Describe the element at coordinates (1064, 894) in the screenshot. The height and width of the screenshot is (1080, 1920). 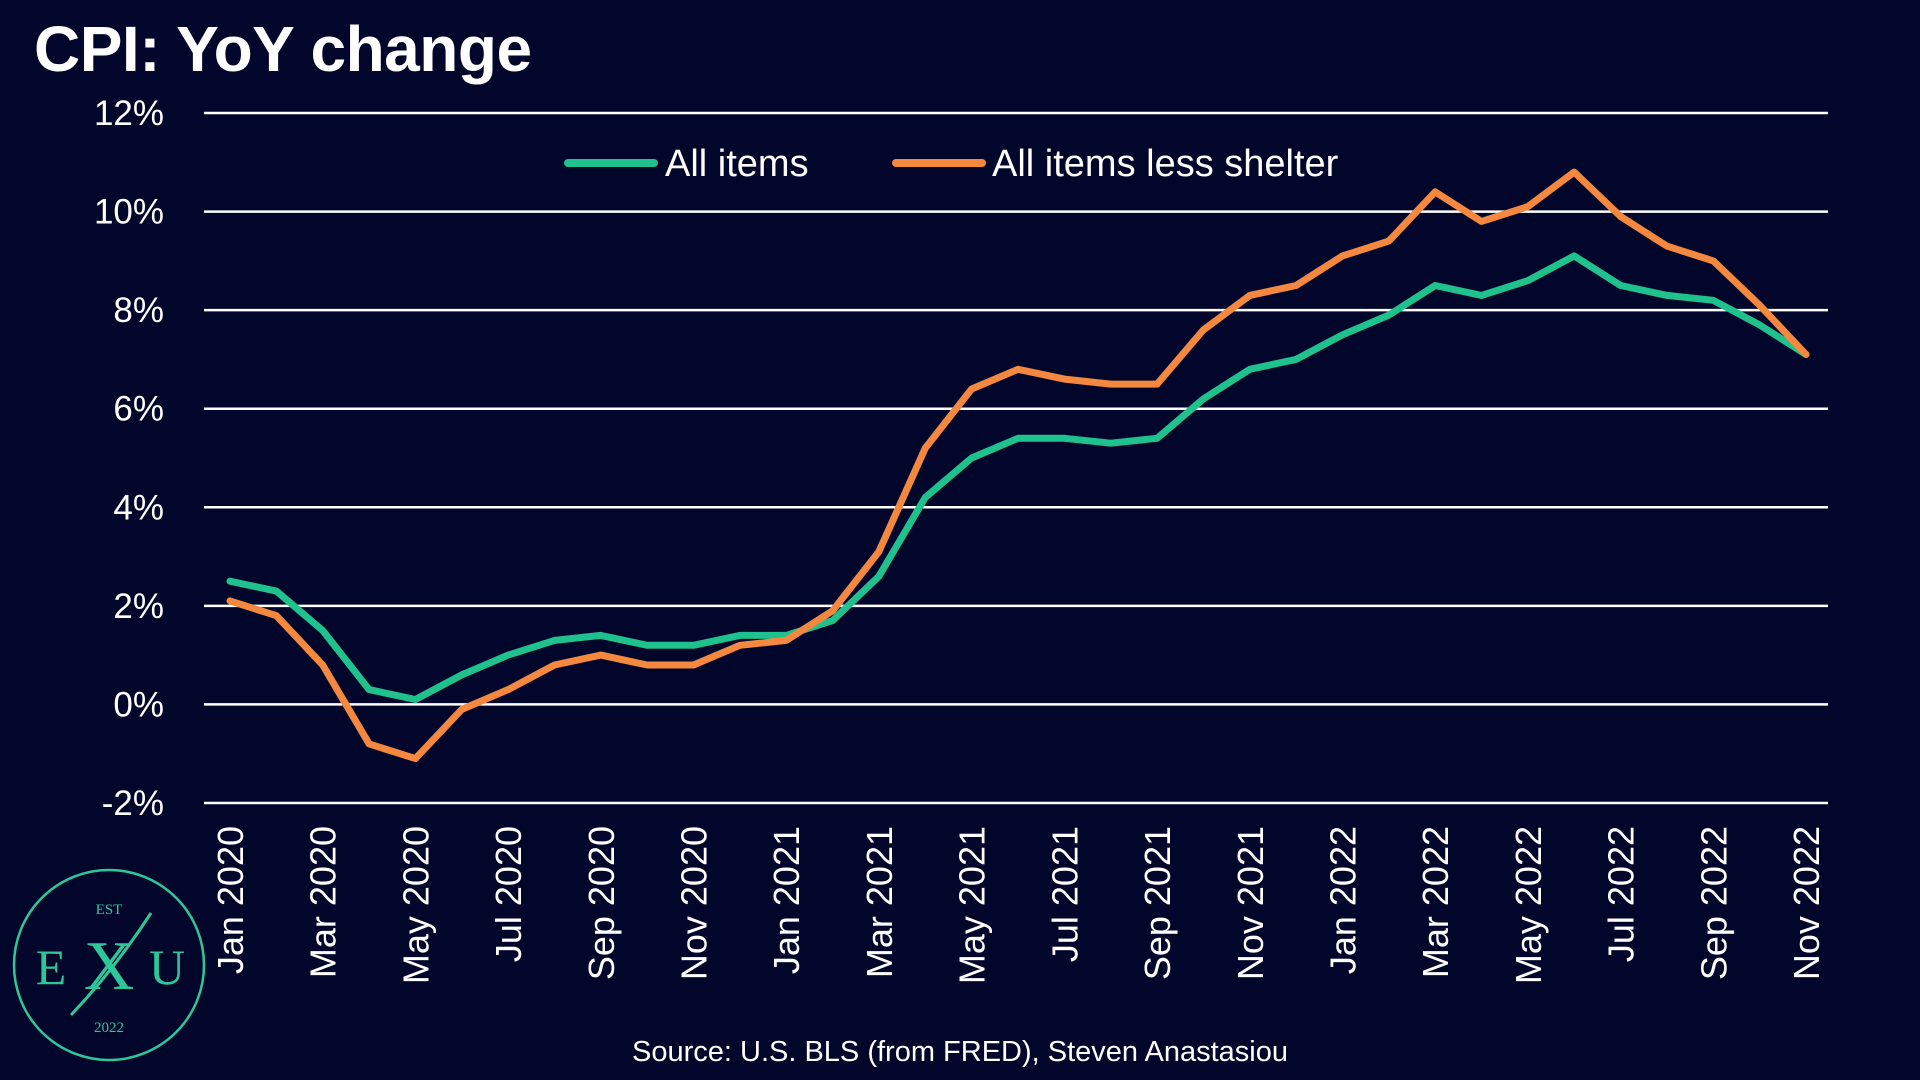
I see `x-tick-label: Jul 2021` at that location.